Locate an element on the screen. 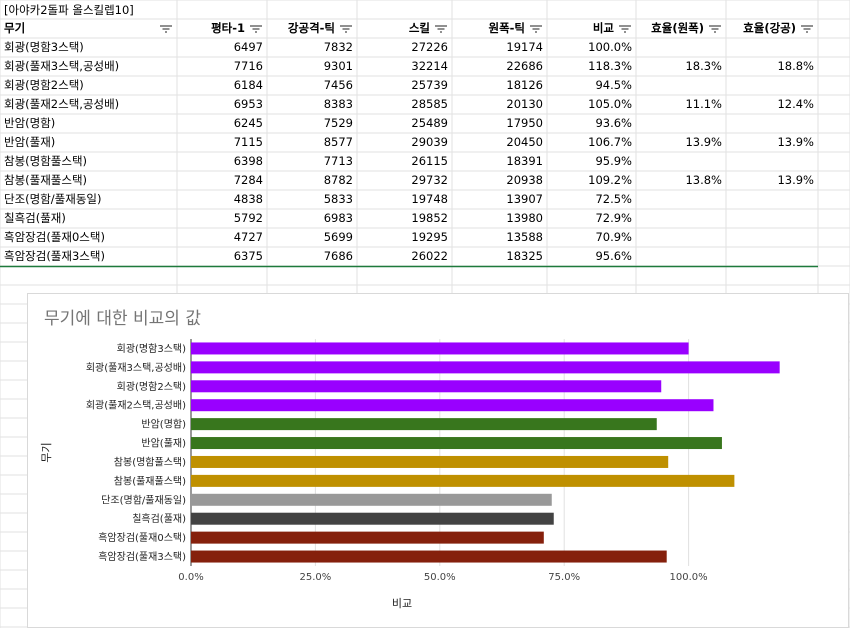 This screenshot has height=628, width=850. table-cell-normal-attack: 6245 is located at coordinates (248, 123).